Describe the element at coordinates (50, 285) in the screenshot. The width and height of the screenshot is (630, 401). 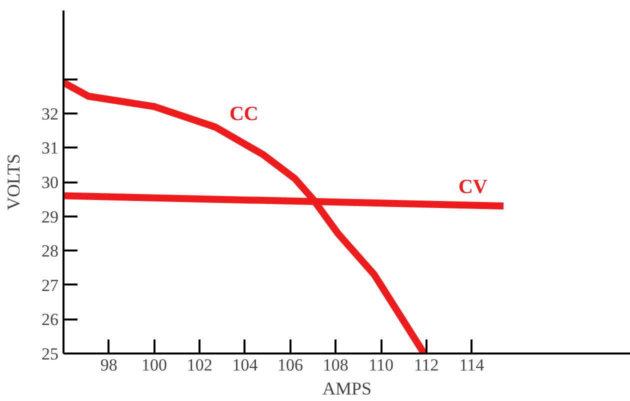
I see `y-tick-label: 27` at that location.